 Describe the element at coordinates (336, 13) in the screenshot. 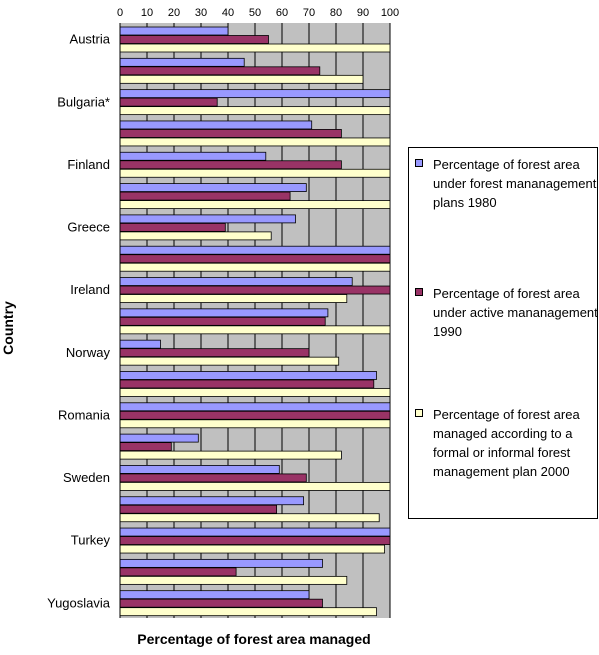

I see `x-tick-label: 80` at that location.